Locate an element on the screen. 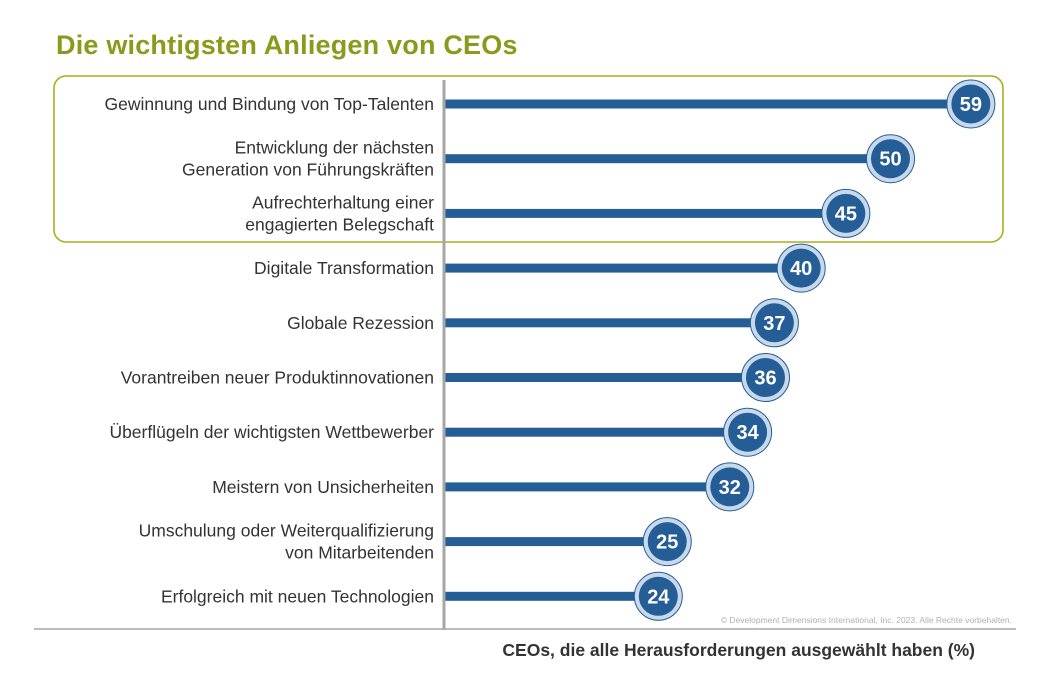  category-label: Meistern von Unsicherheiten is located at coordinates (323, 487).